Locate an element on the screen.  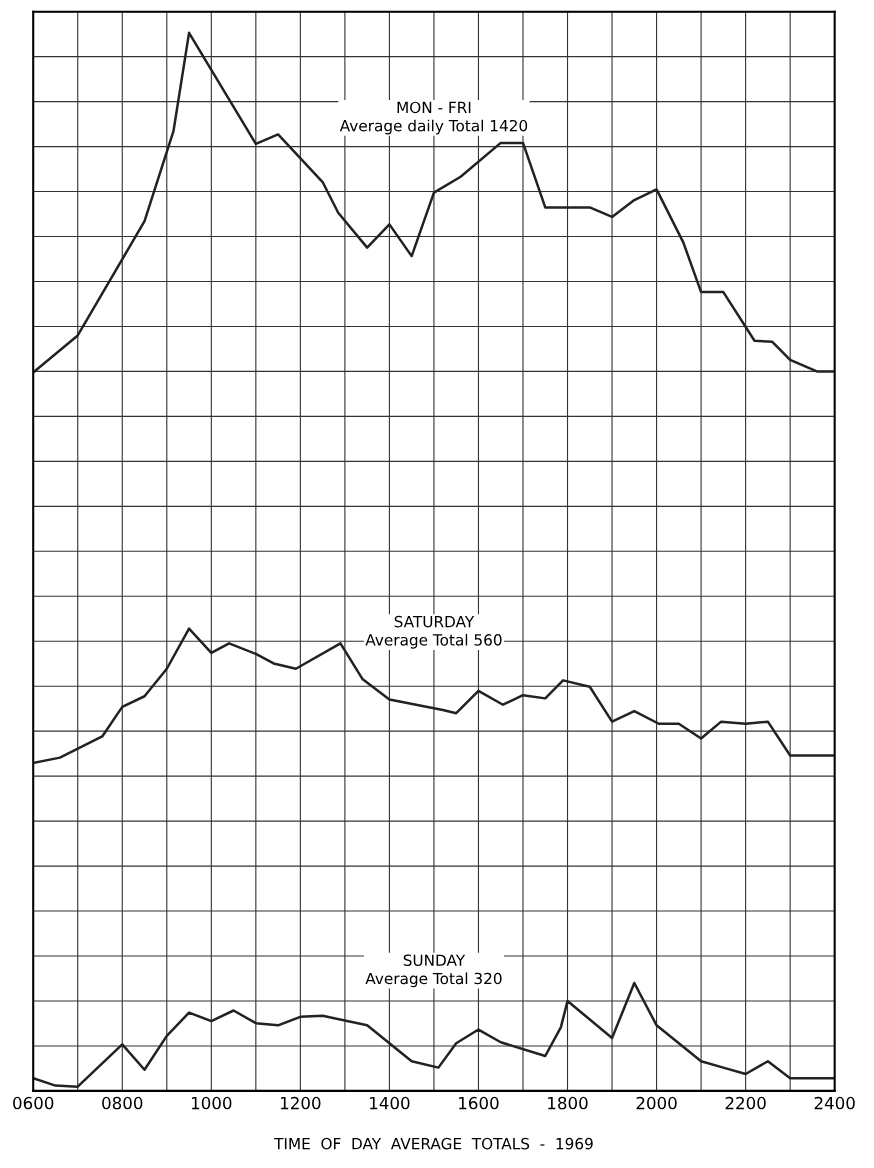
x-tick-label: 1000 is located at coordinates (211, 1103).